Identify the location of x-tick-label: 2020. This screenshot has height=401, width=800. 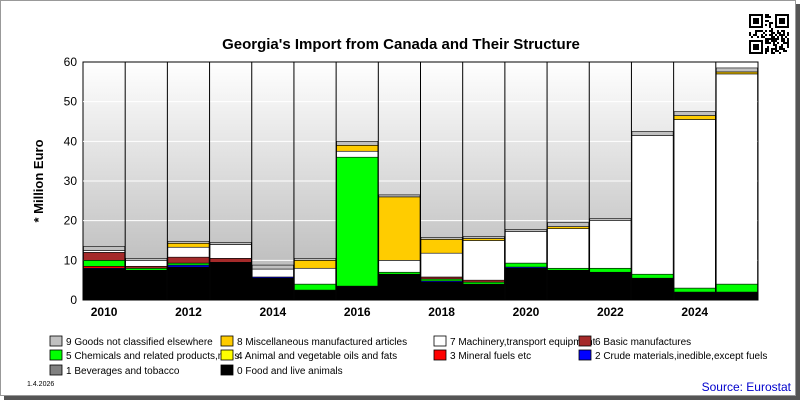
(526, 312).